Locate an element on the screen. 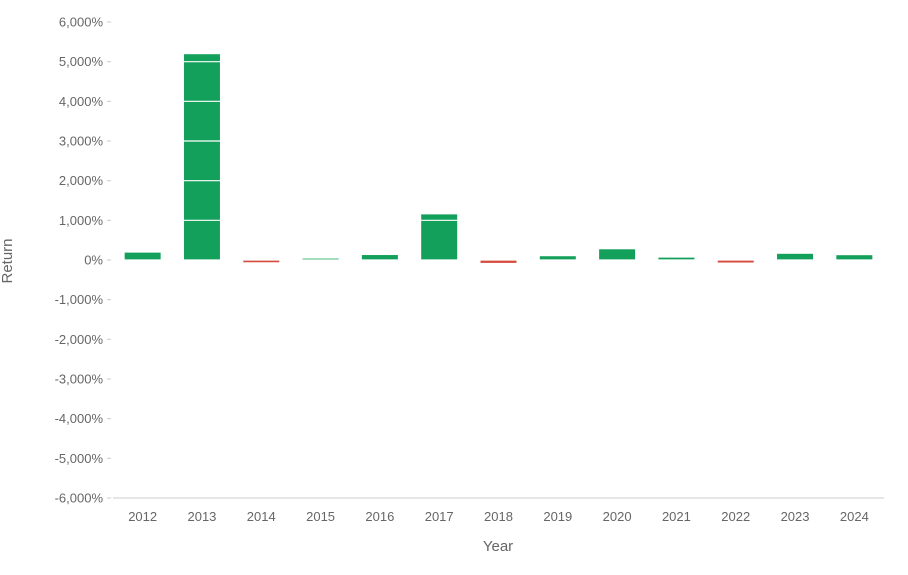 The width and height of the screenshot is (908, 575). bar-2012 is located at coordinates (142, 256).